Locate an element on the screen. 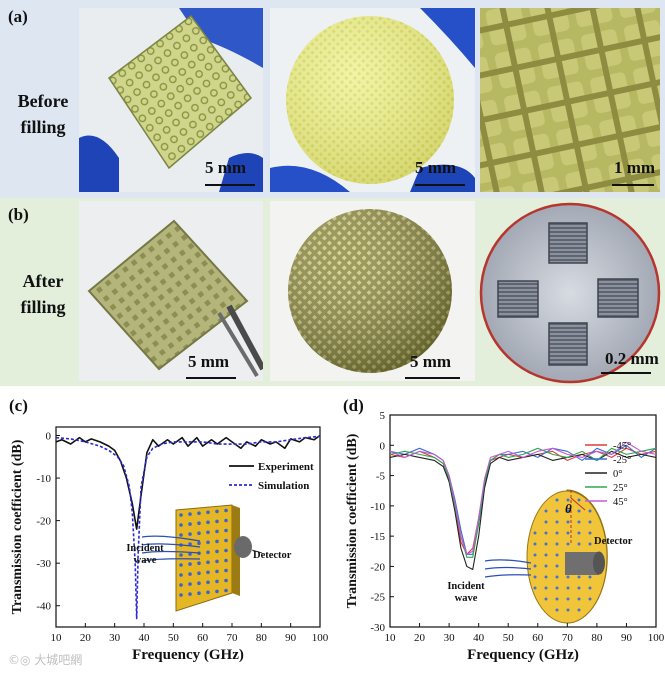  legend-d-label-2: 0° is located at coordinates (617, 474).